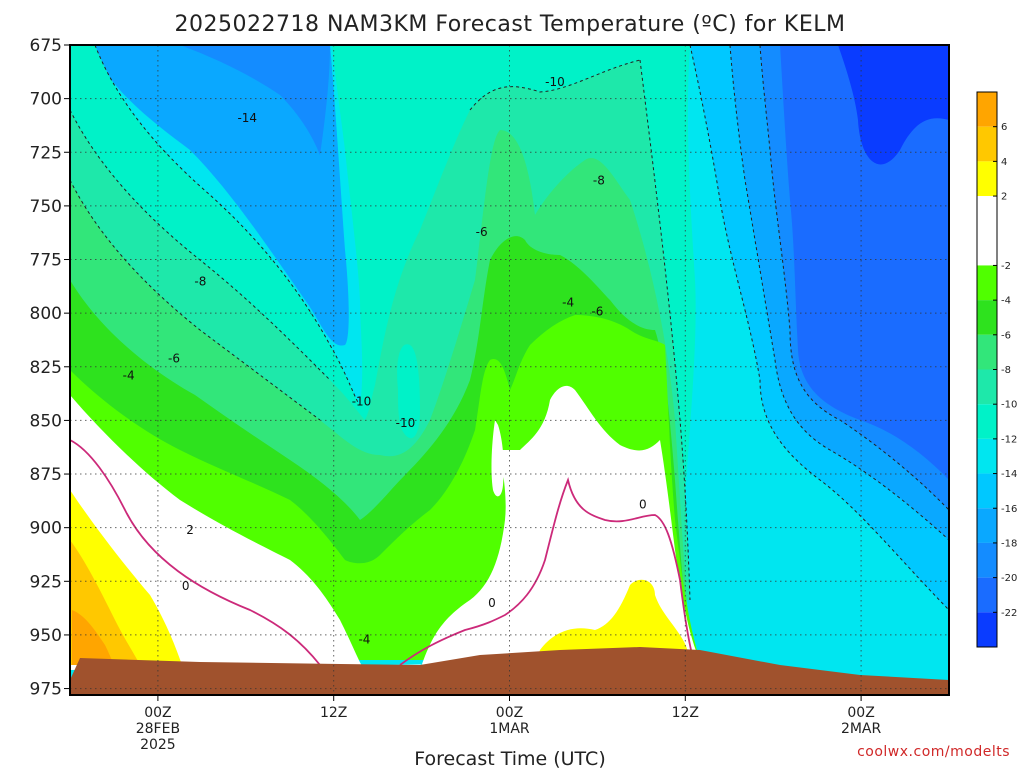 This screenshot has width=1024, height=768. What do you see at coordinates (46, 100) in the screenshot?
I see `y-tick-label: 700` at bounding box center [46, 100].